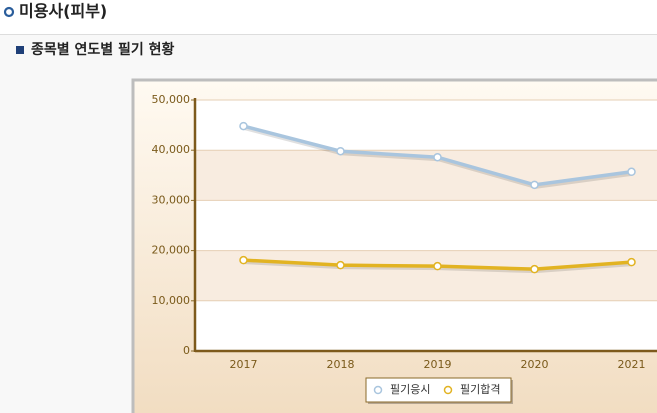 Image resolution: width=657 pixels, height=413 pixels. What do you see at coordinates (171, 300) in the screenshot?
I see `y-tick-label: 10,000` at bounding box center [171, 300].